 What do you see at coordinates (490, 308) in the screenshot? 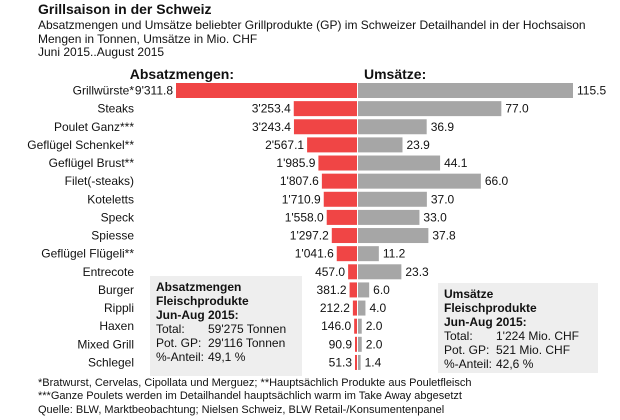
I see `summary-title-line: Fleischprodukte` at bounding box center [490, 308].